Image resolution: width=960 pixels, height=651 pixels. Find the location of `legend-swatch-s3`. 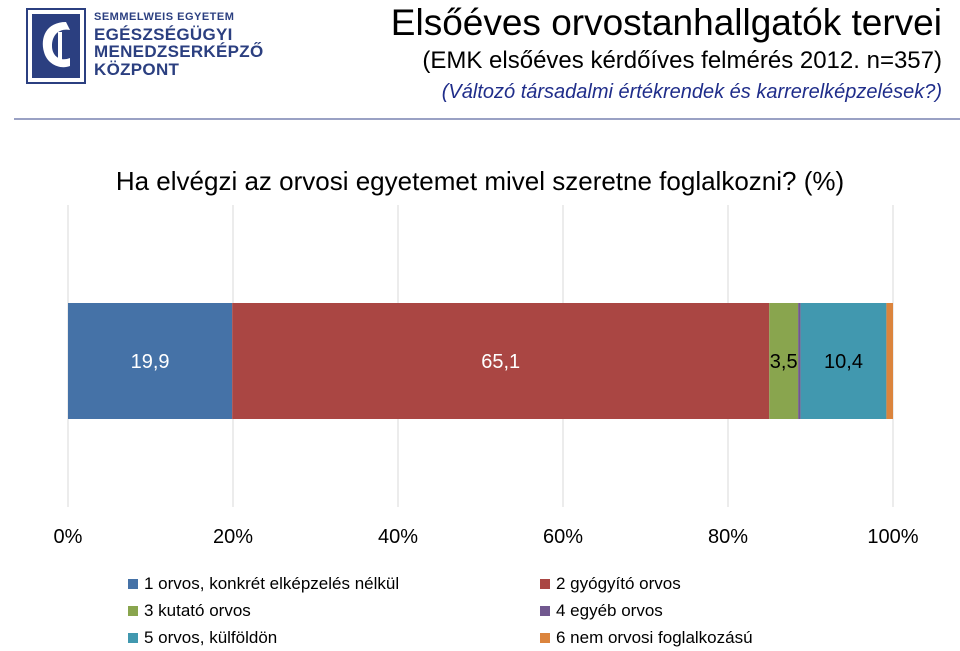

legend-swatch-s3 is located at coordinates (133, 610).